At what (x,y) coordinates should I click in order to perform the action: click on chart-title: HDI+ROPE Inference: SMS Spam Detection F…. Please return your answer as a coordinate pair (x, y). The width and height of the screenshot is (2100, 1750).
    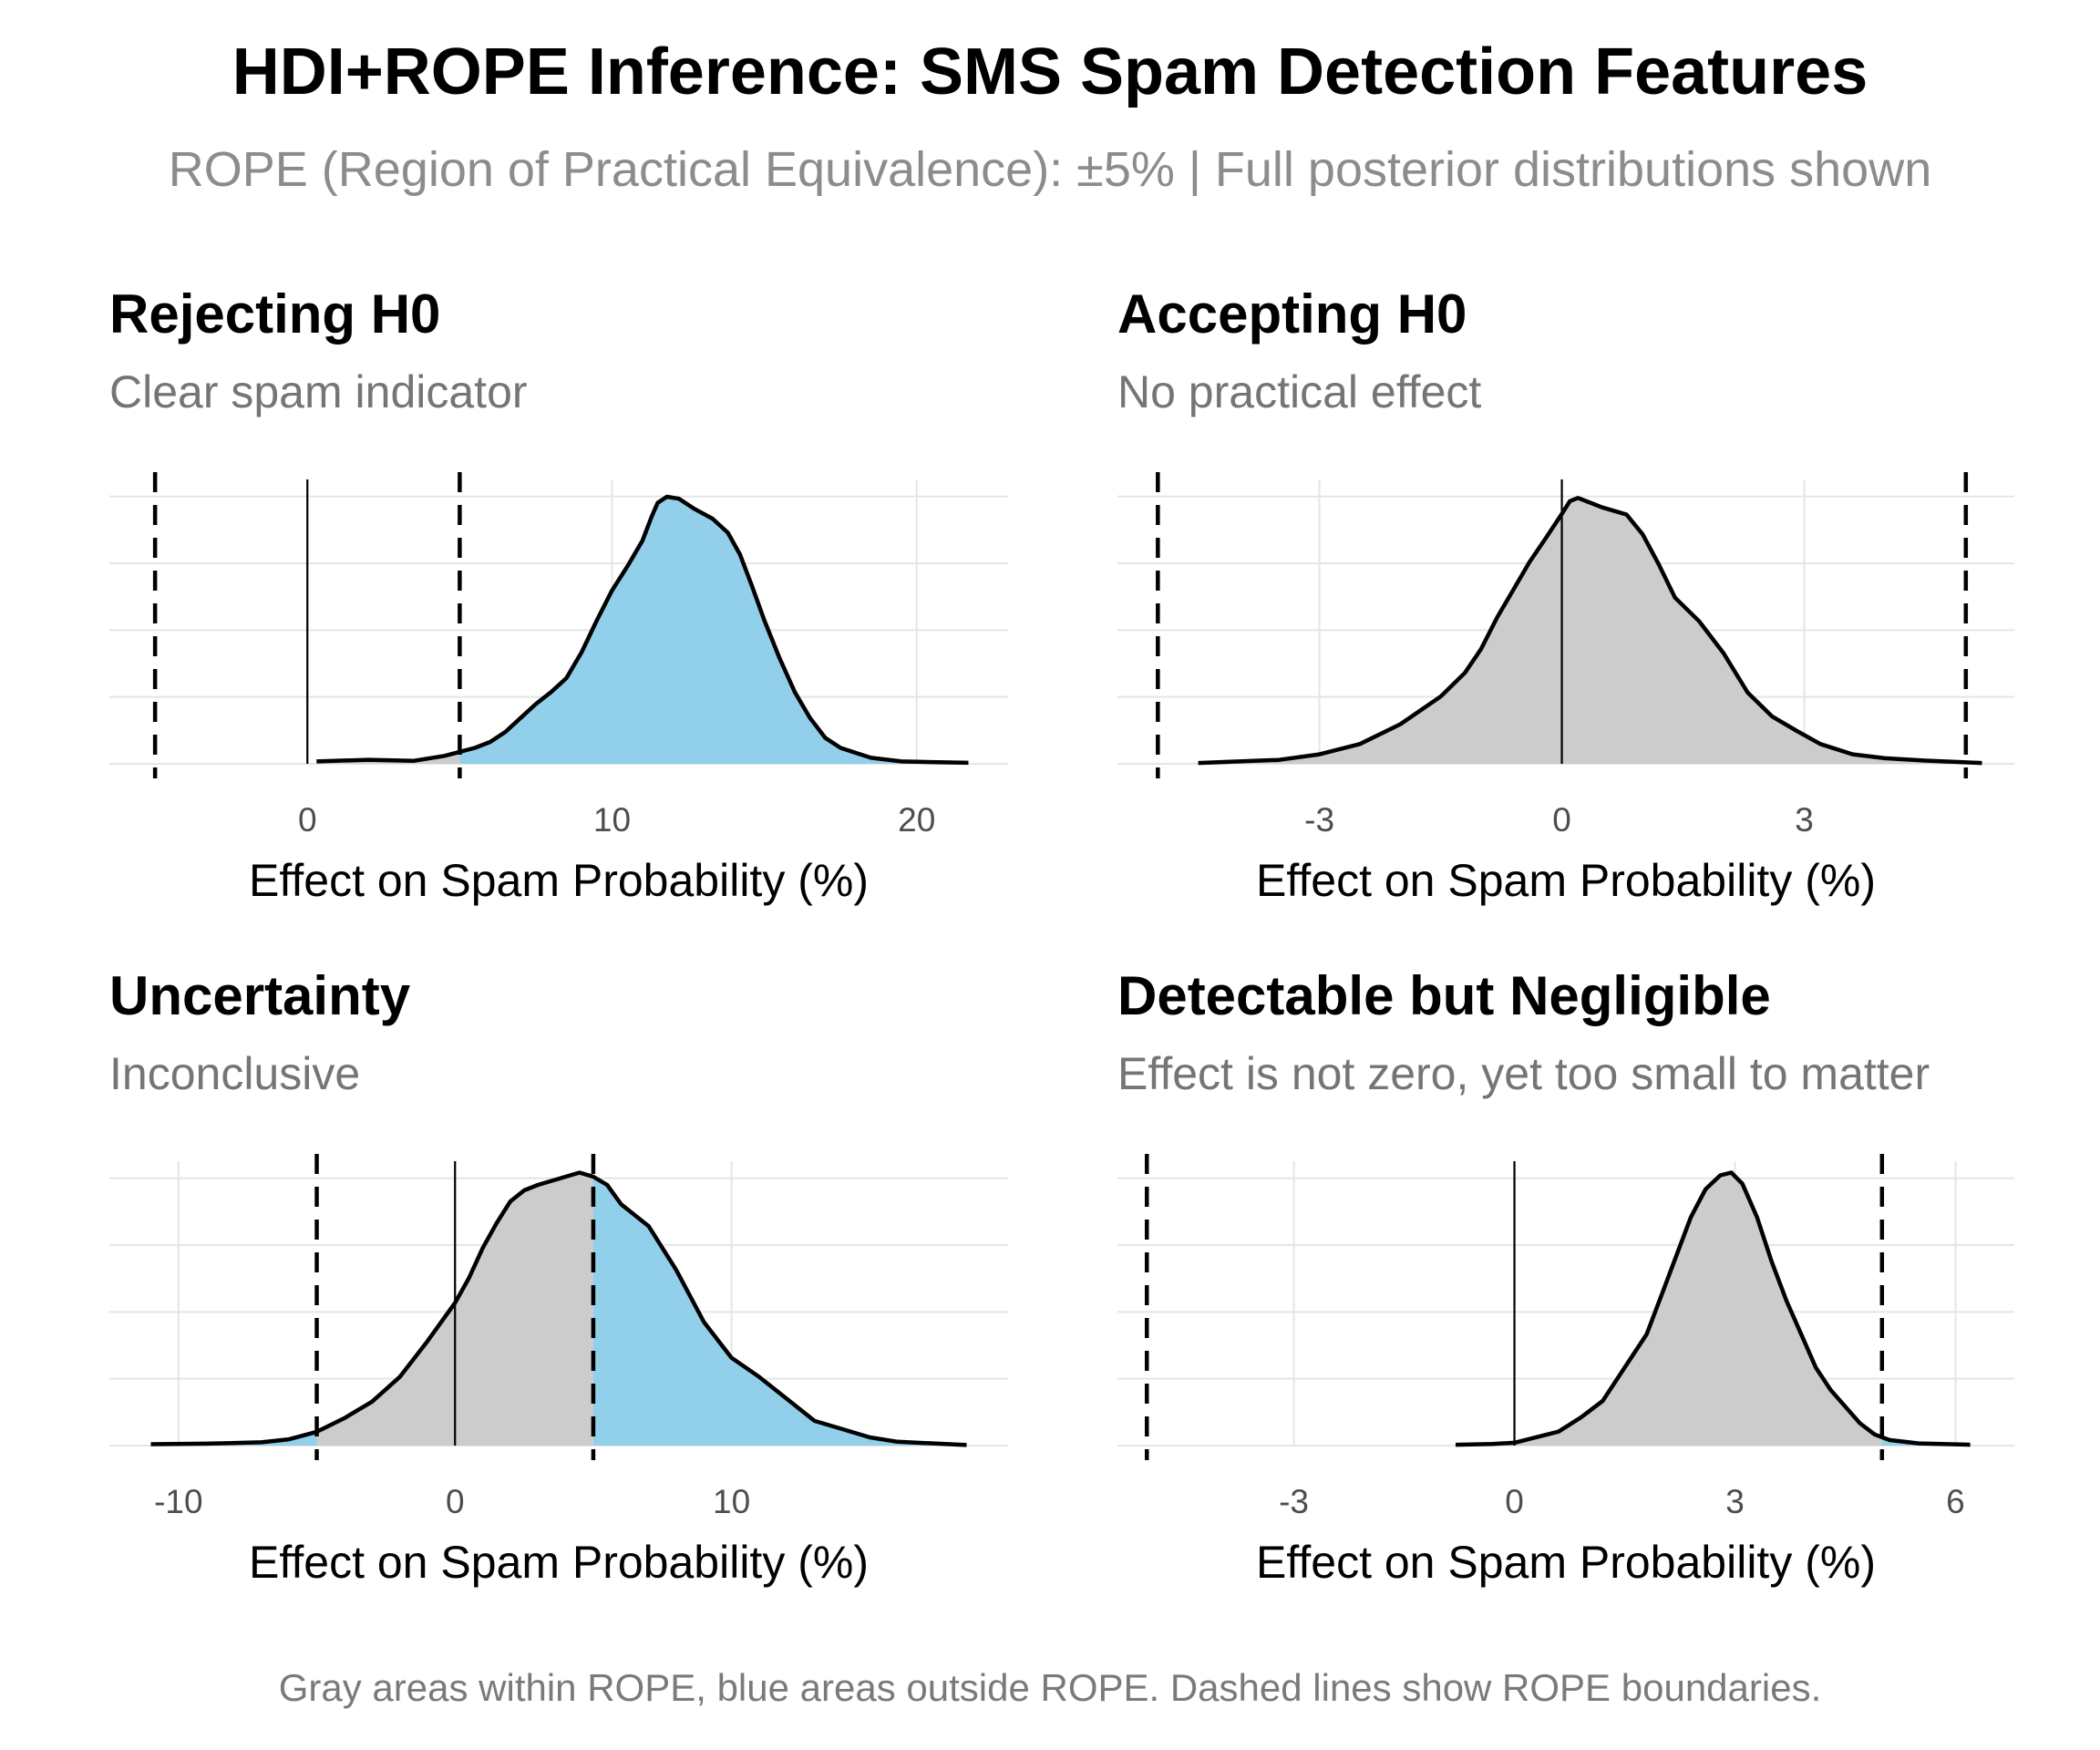
    Looking at the image, I should click on (1050, 72).